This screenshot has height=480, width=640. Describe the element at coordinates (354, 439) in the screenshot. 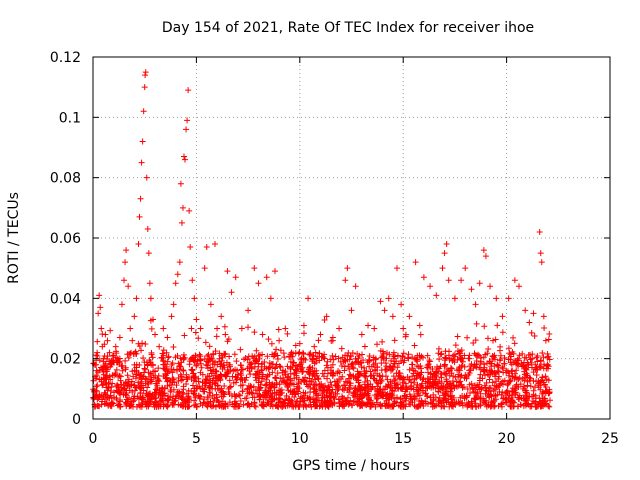

I see `x-axis-tick-labels: 0 5 10 15 20 25` at that location.